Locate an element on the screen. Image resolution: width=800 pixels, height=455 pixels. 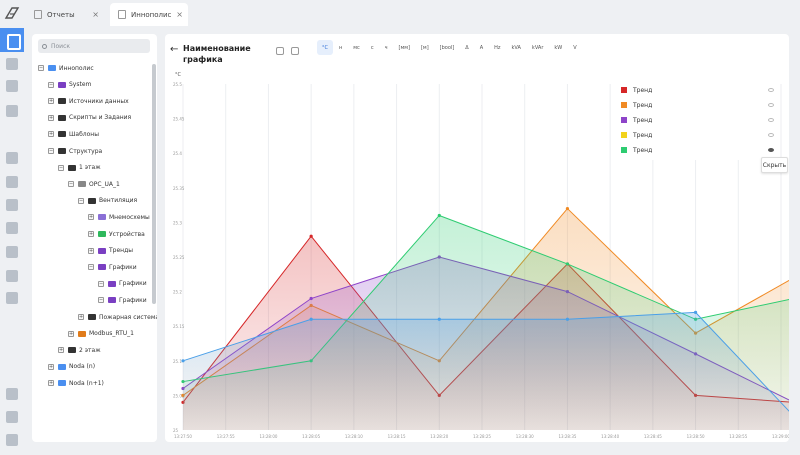
structure-icon is located at coordinates (12, 40).